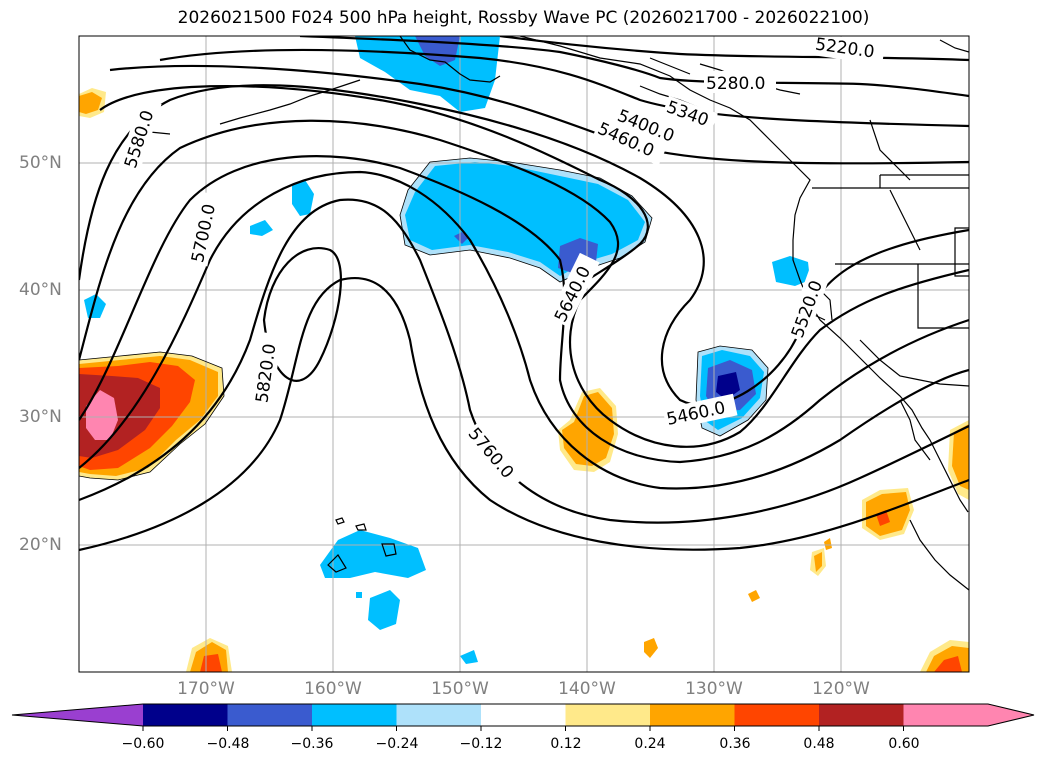  What do you see at coordinates (397, 744) in the screenshot?
I see `colorbar-tick-3: −0.24` at bounding box center [397, 744].